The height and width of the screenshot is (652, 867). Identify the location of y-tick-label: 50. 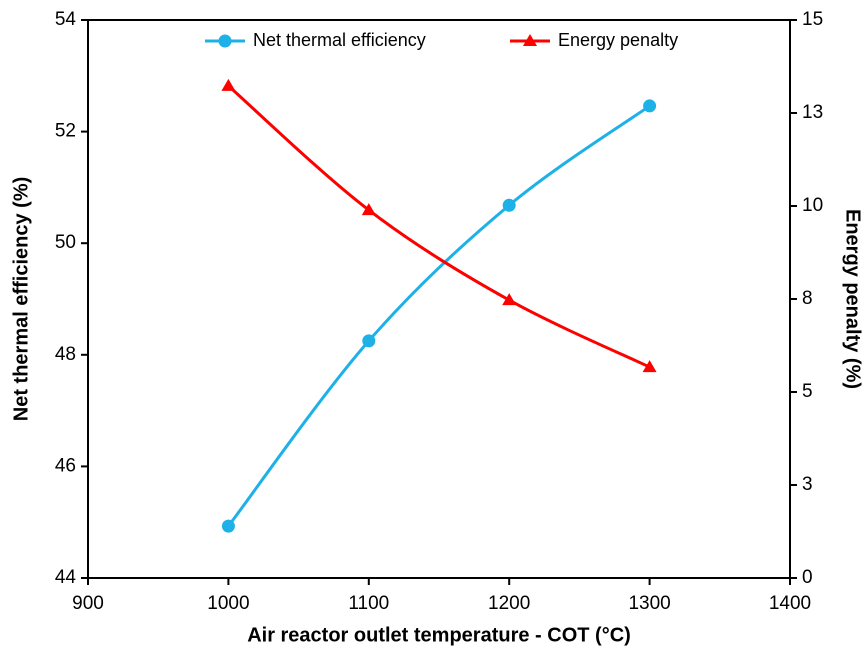
(65, 242).